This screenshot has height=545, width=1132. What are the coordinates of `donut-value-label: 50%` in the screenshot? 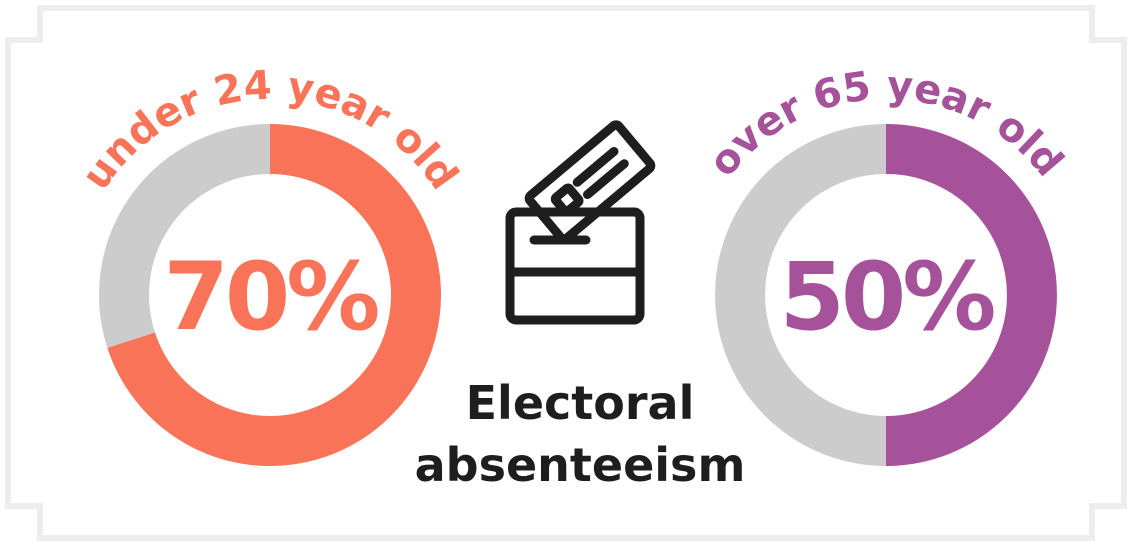 It's located at (887, 297).